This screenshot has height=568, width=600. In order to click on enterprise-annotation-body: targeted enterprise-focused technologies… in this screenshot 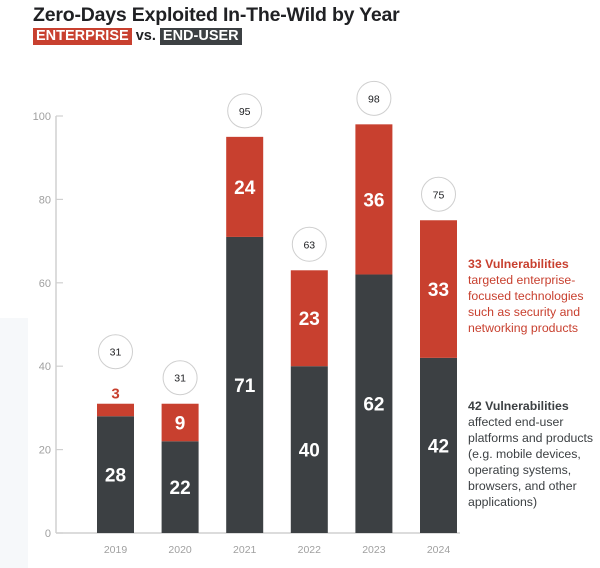, I will do `click(526, 304)`.